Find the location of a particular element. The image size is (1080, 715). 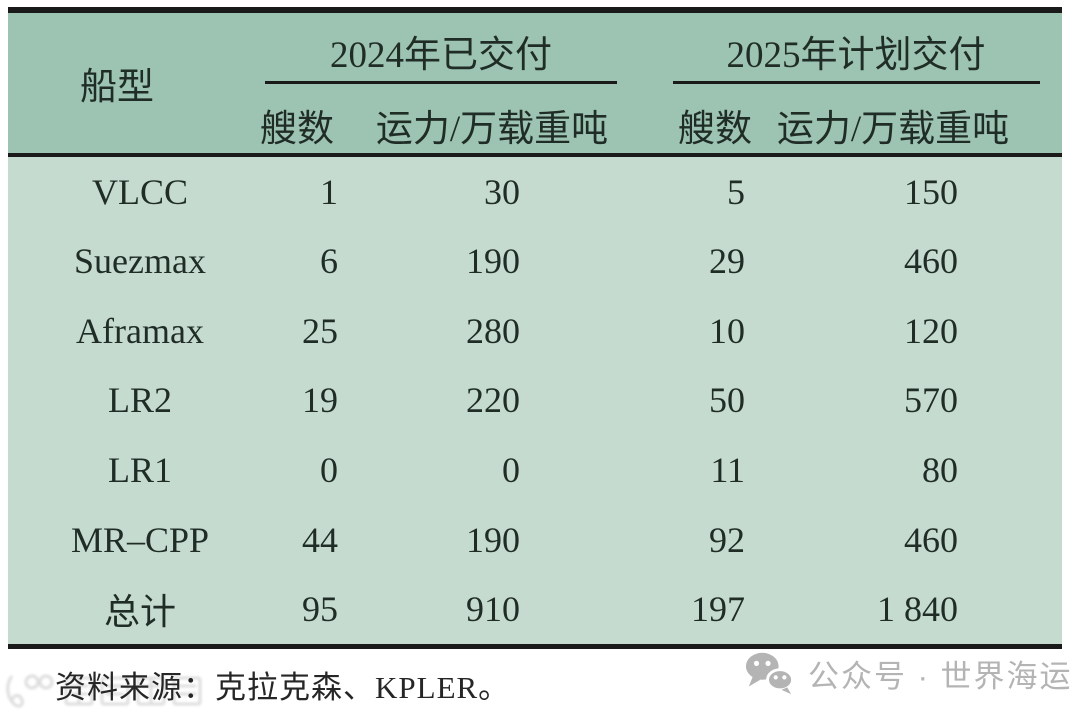

capacity-2025-cell: 570 is located at coordinates (931, 400).